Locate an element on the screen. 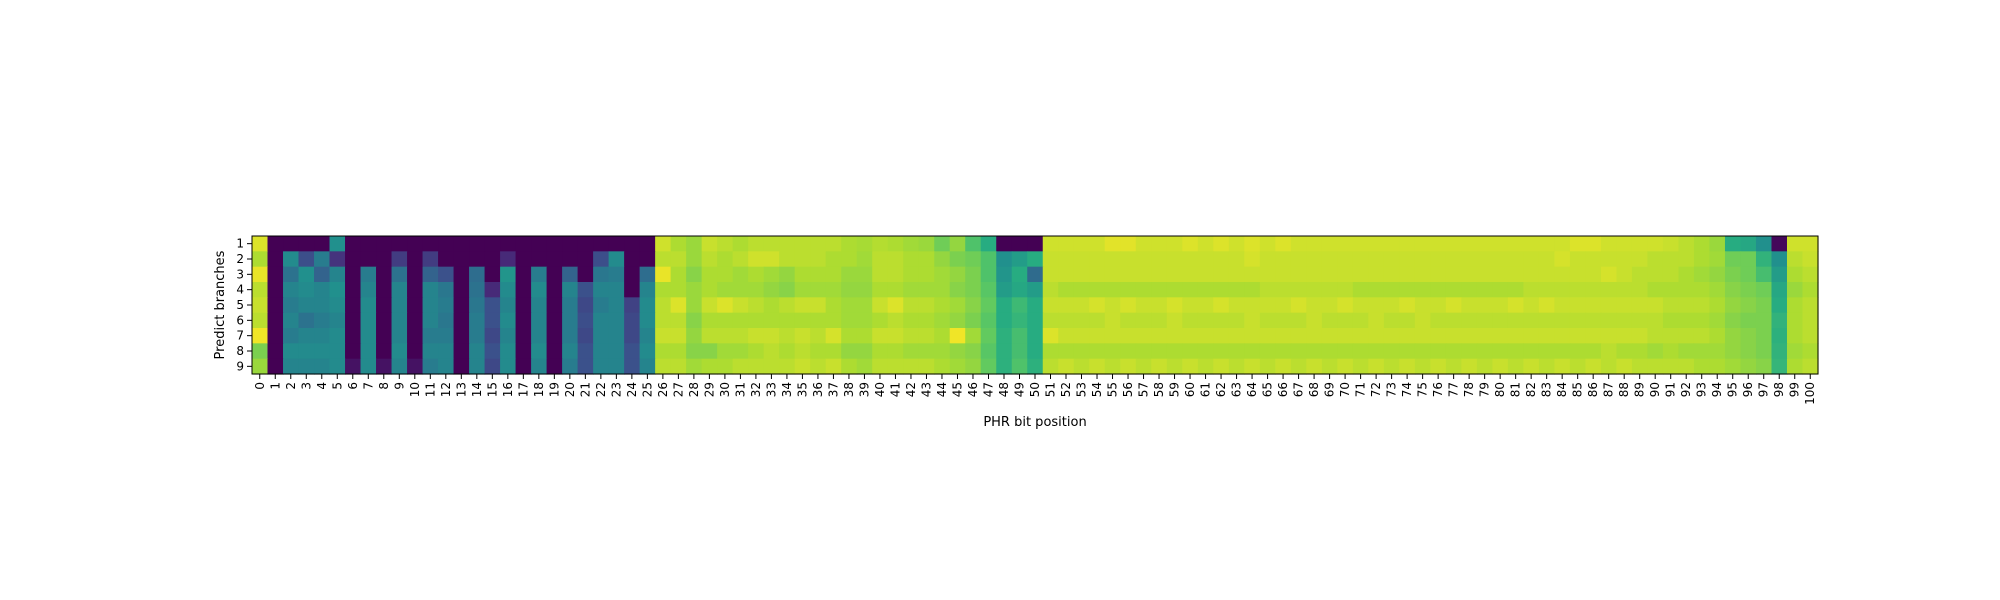 Image resolution: width=2000 pixels, height=600 pixels. x-tick-label: 100 is located at coordinates (1810, 393).